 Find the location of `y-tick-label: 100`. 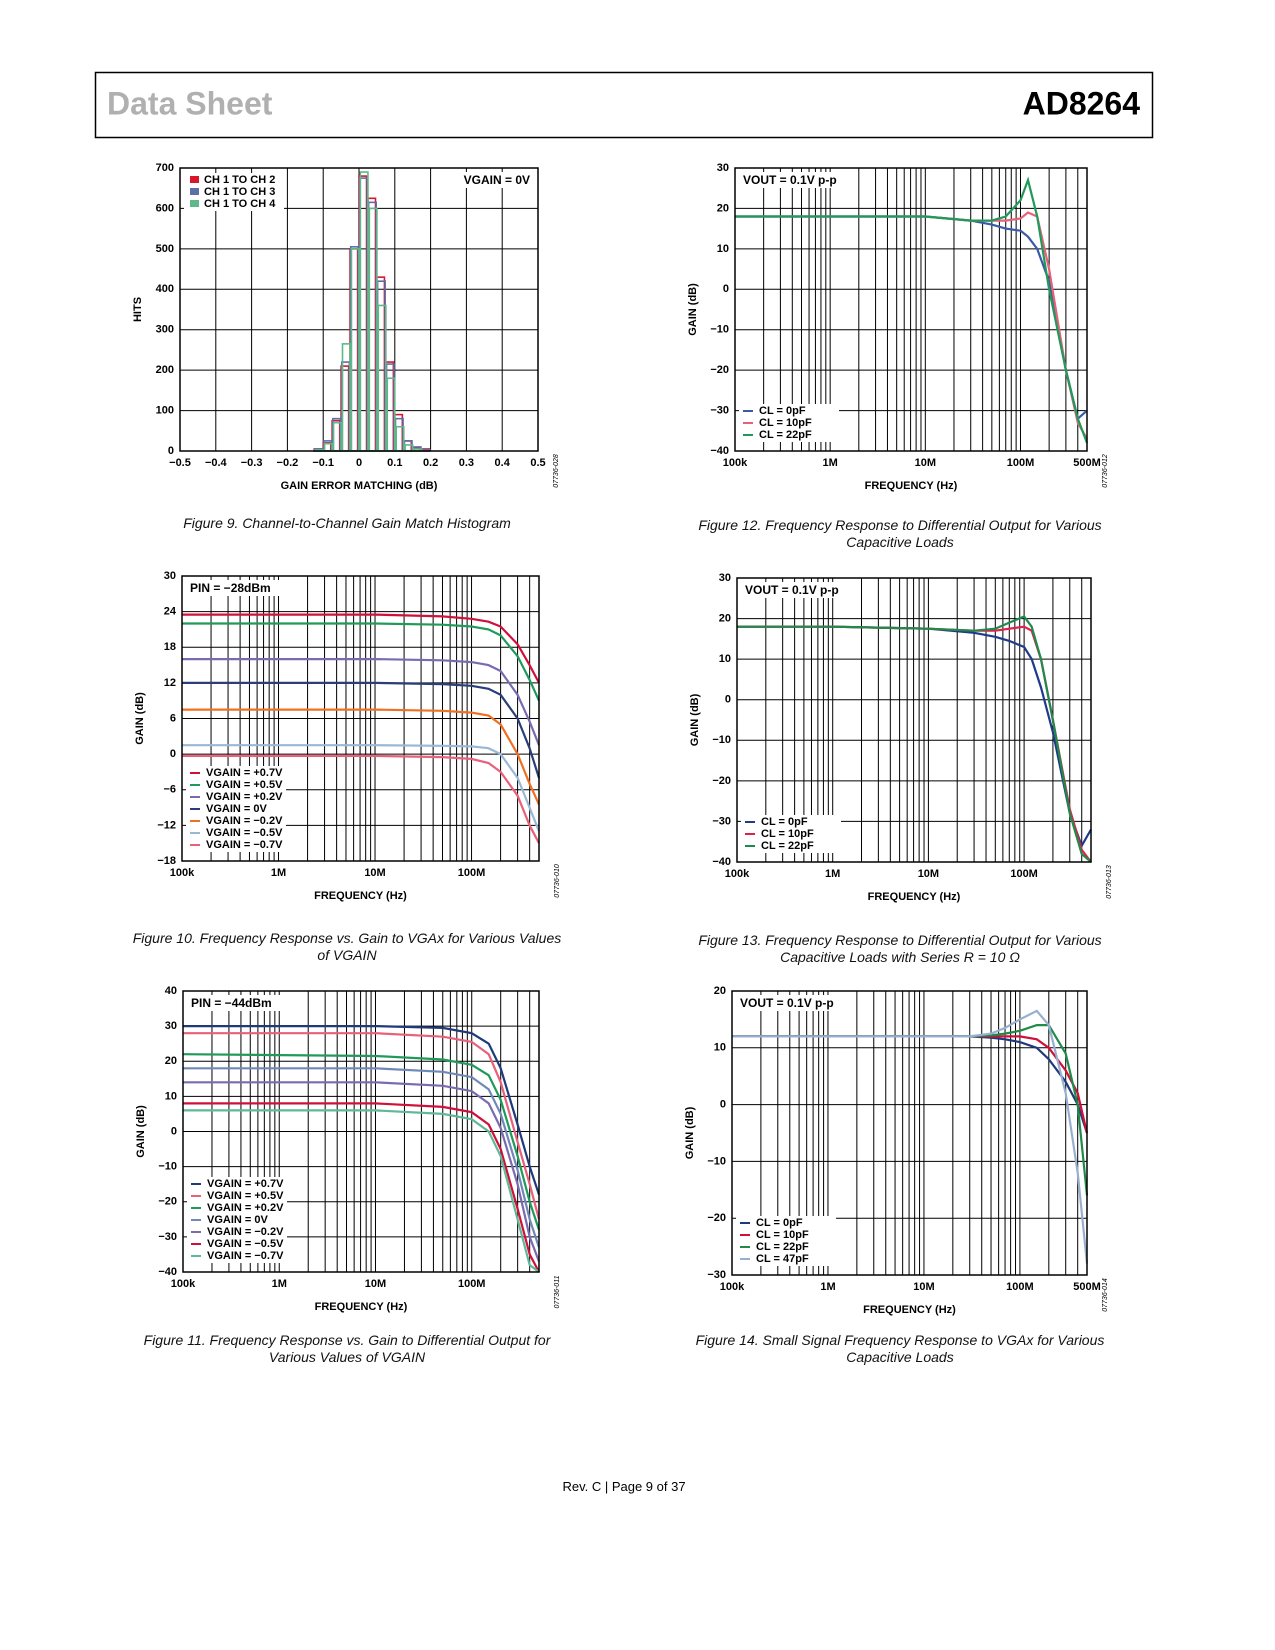

y-tick-label: 100 is located at coordinates (165, 410).